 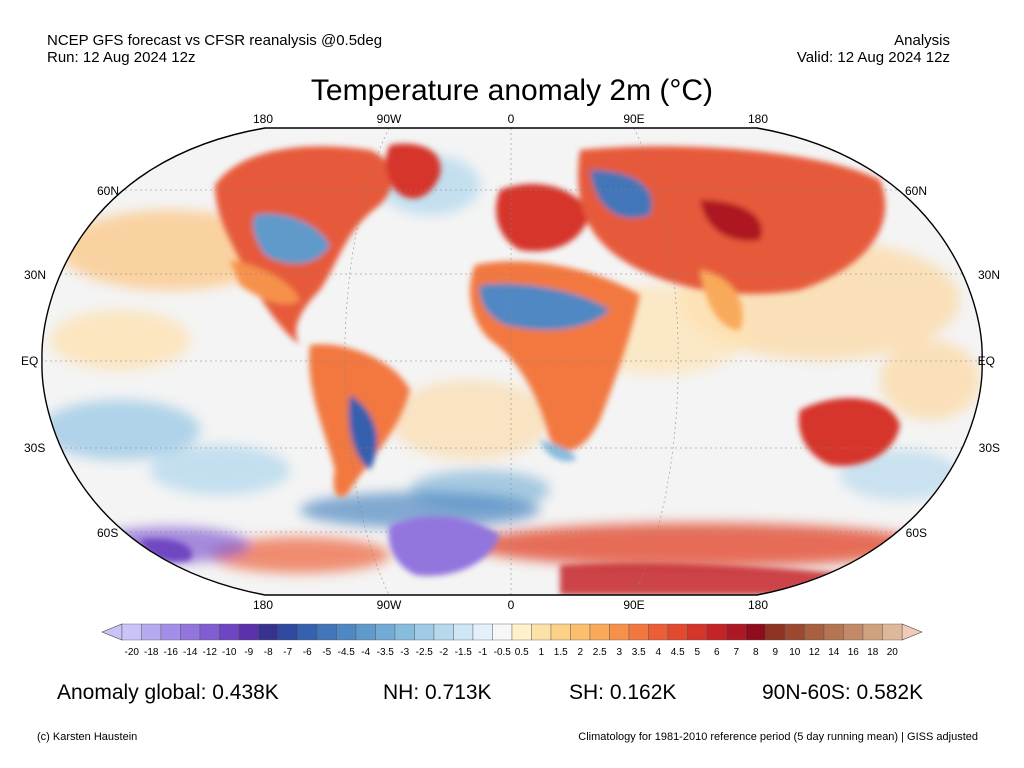 What do you see at coordinates (922, 40) in the screenshot?
I see `analysis-type: Analysis` at bounding box center [922, 40].